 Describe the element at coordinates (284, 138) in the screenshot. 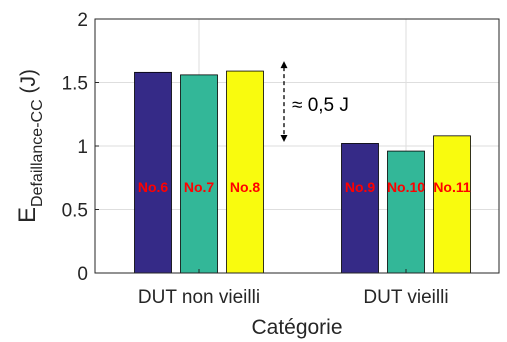

I see `annotation-arrow-head-down` at that location.